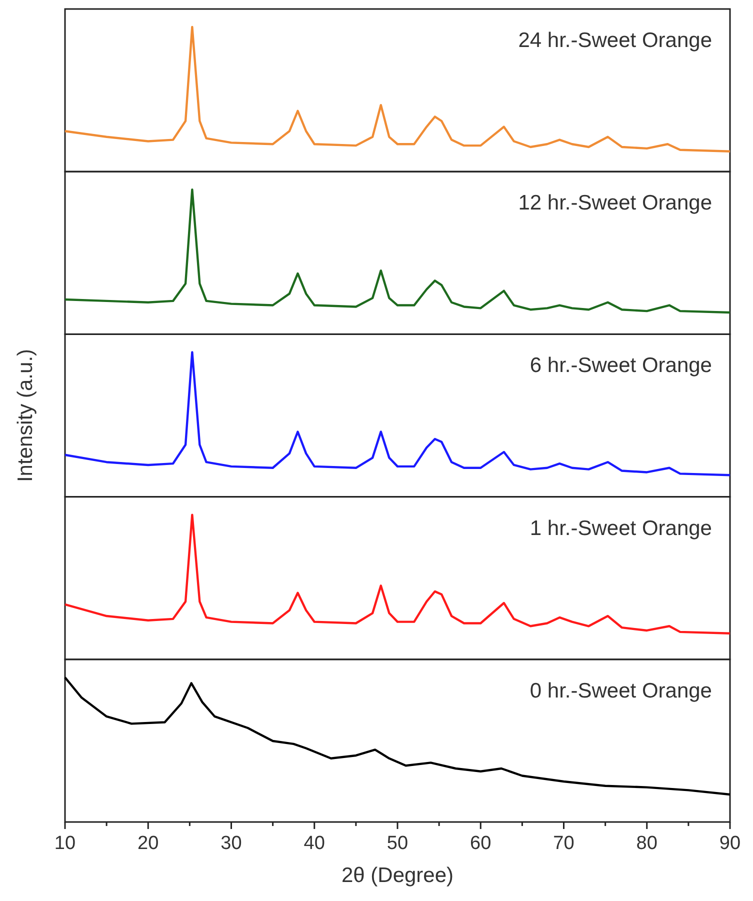  Describe the element at coordinates (481, 843) in the screenshot. I see `x-tick-label: 60` at that location.